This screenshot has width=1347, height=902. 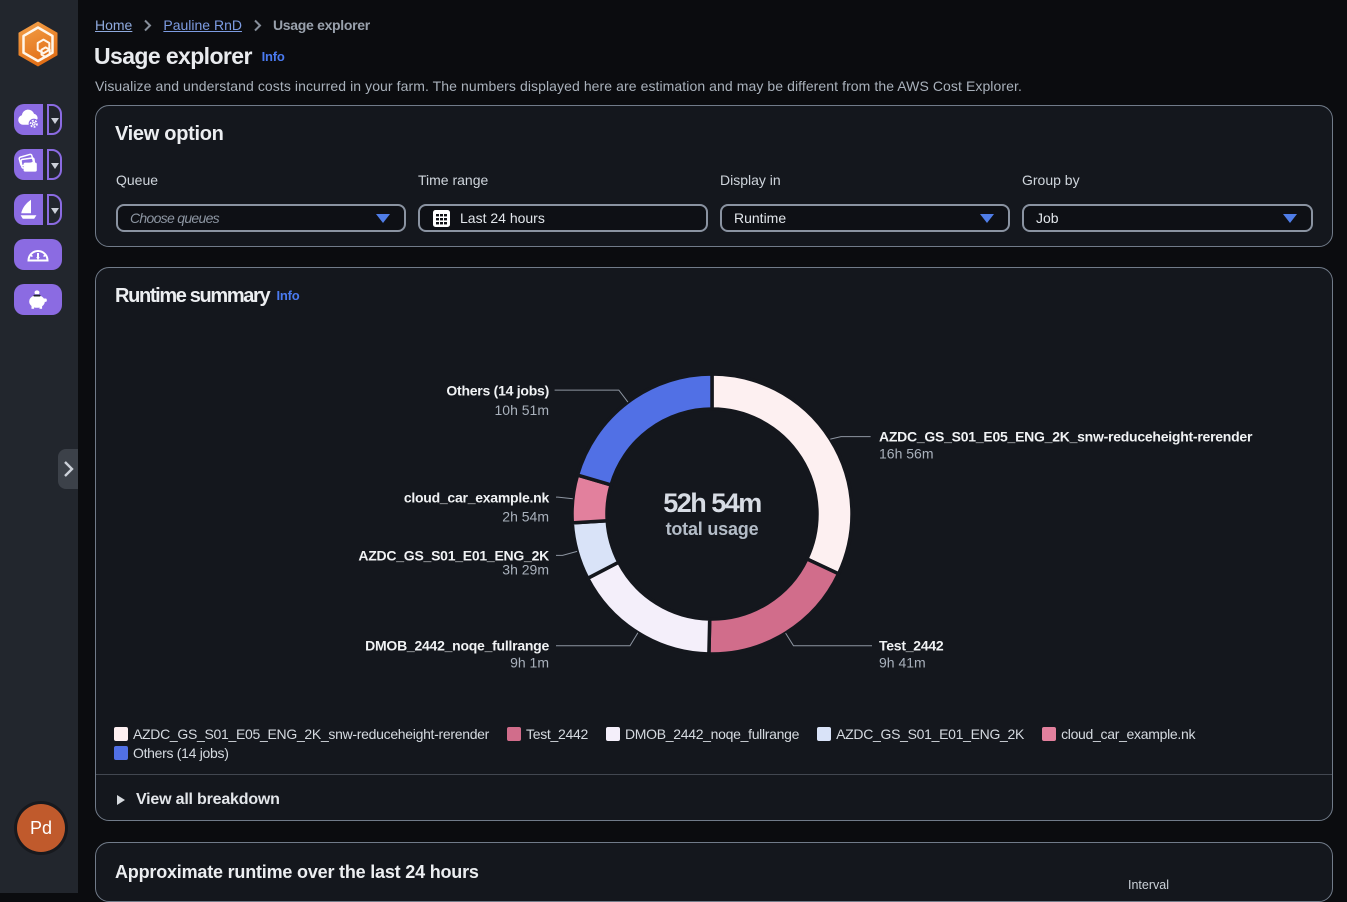 I want to click on svg-text: 9h 41m, so click(x=902, y=663).